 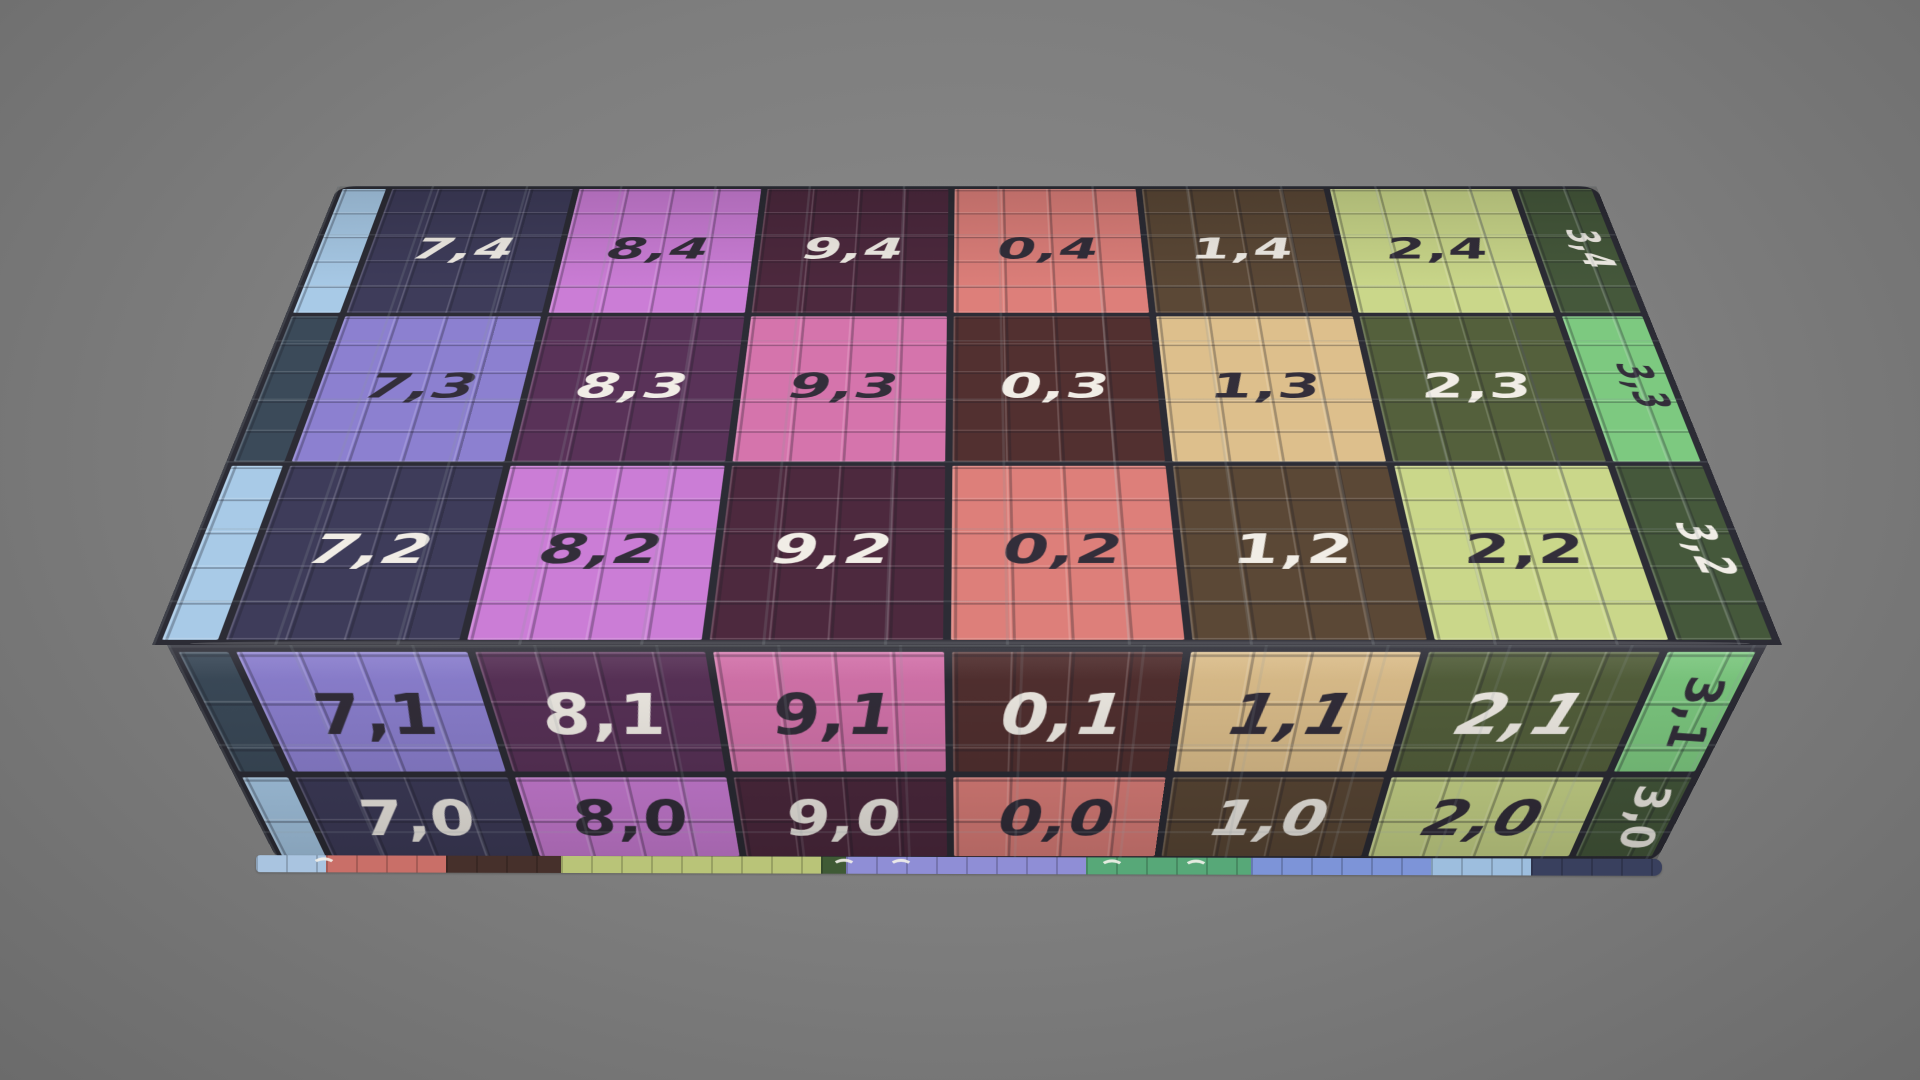 I want to click on grid-cell-1-3: 1,3, so click(x=1271, y=389).